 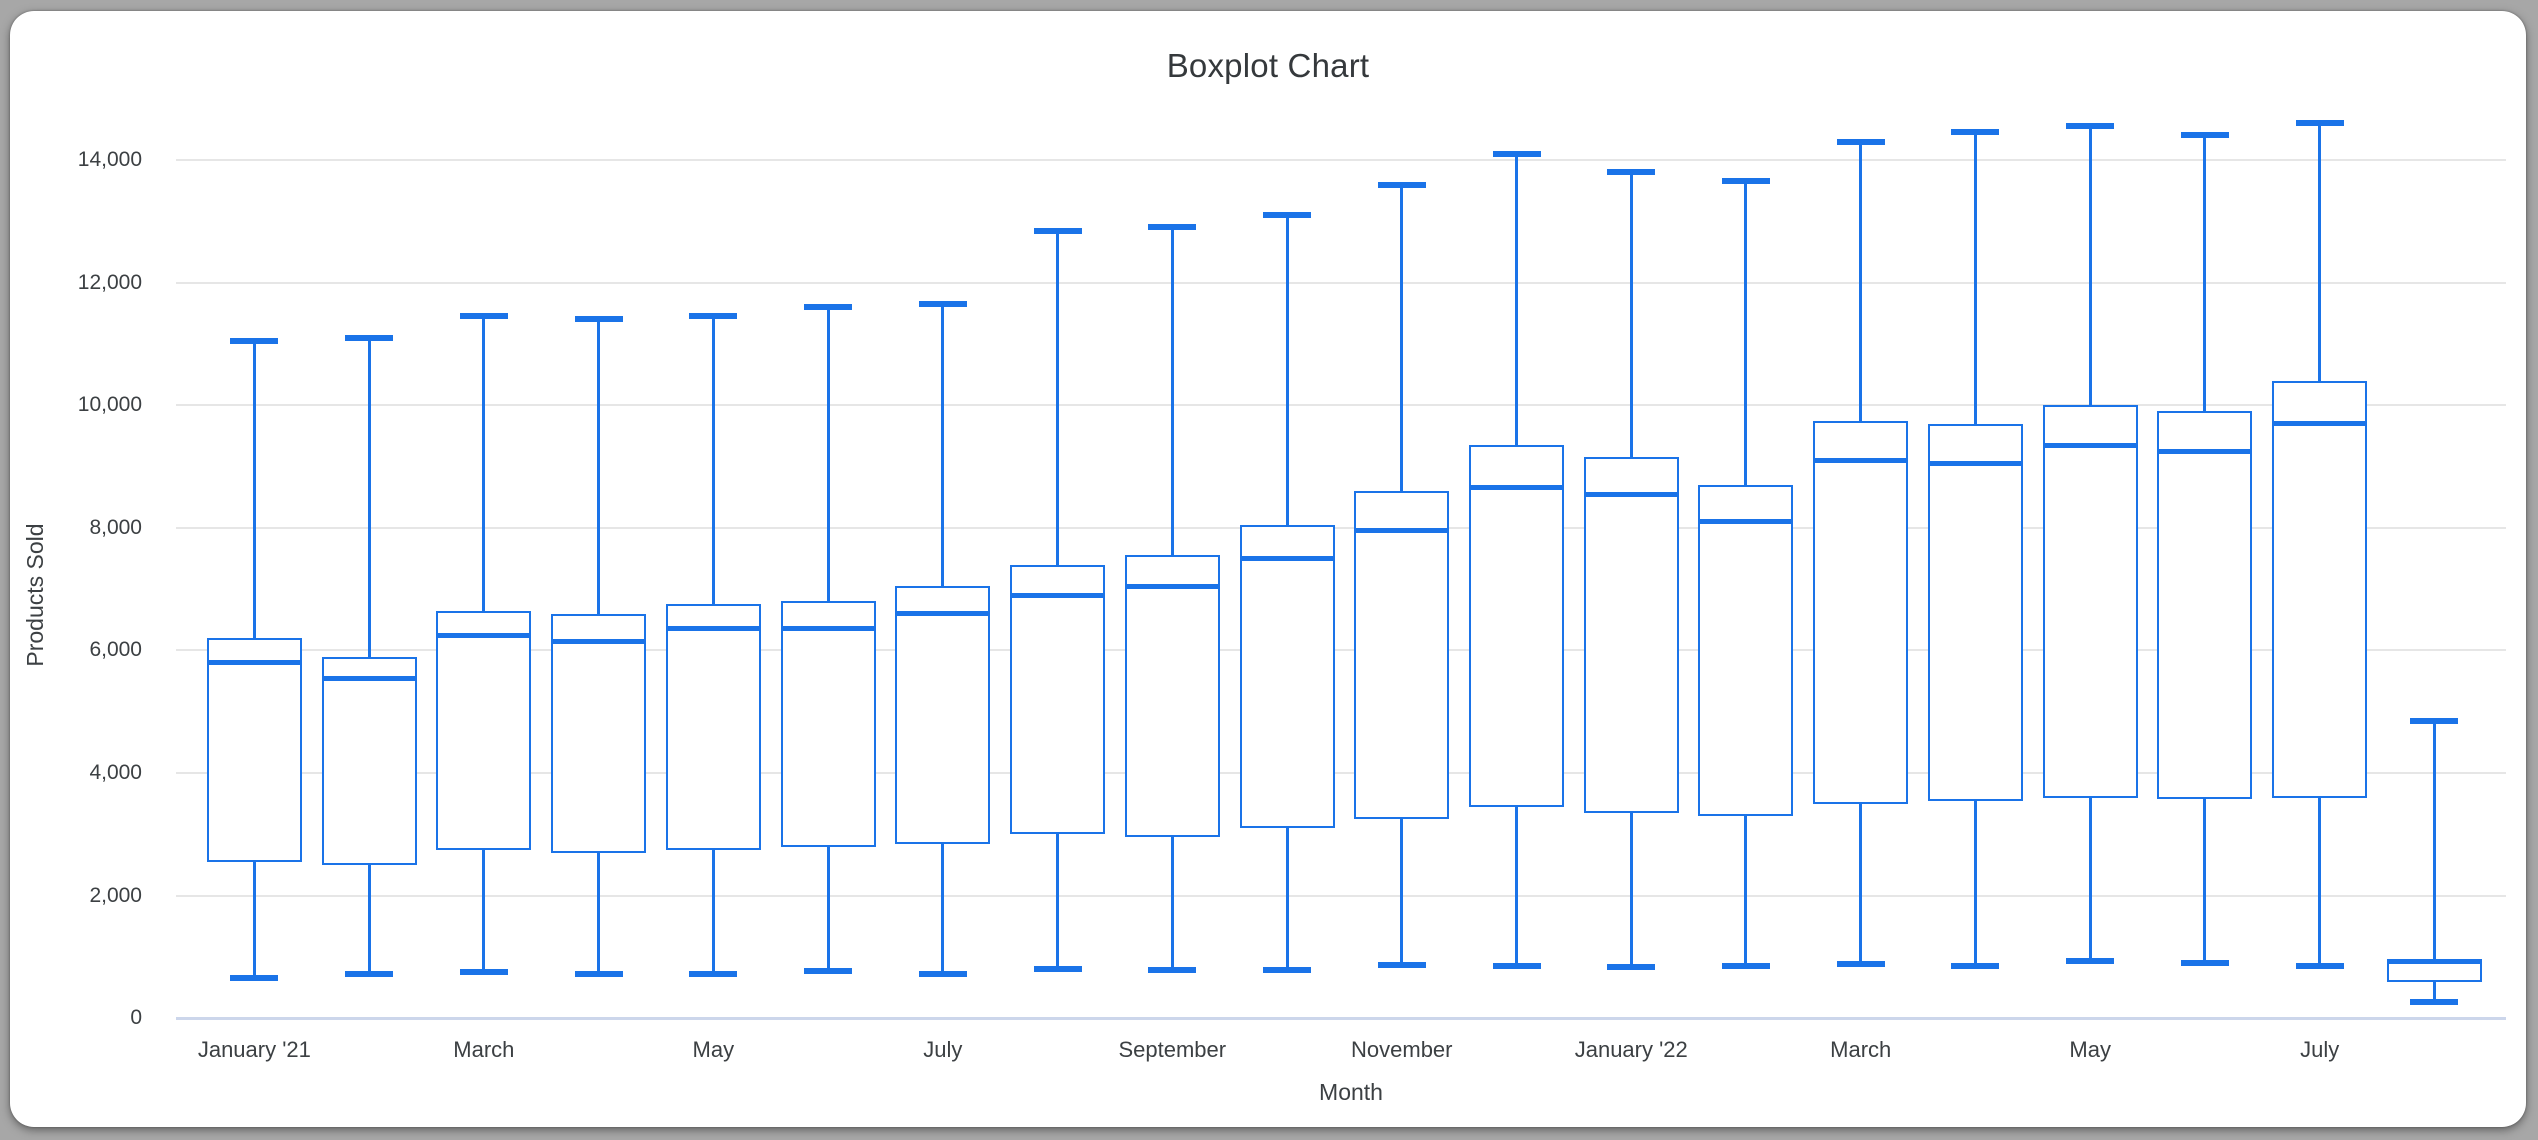 What do you see at coordinates (713, 1049) in the screenshot?
I see `x-tick-label: May` at bounding box center [713, 1049].